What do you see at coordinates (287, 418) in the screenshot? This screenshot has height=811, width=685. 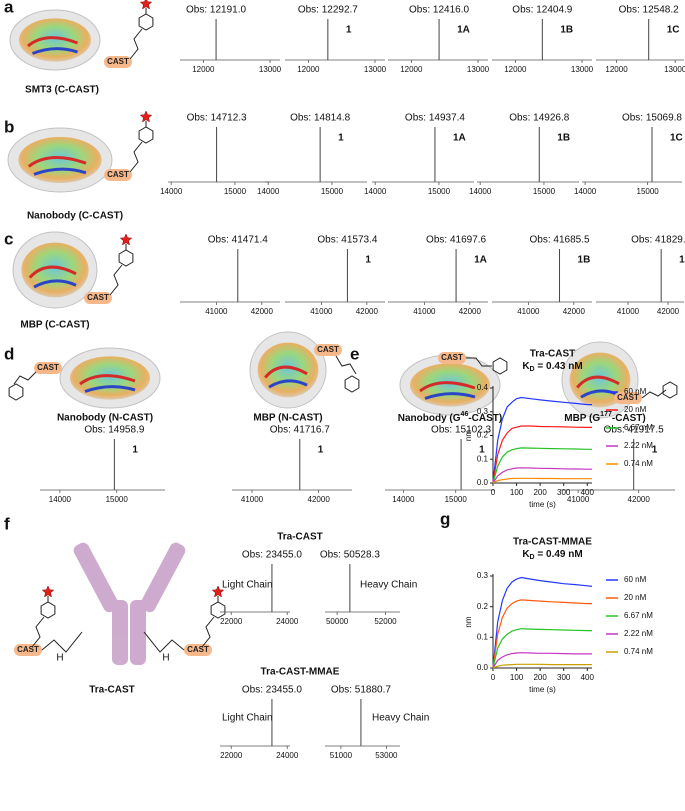 I see `protein-name: MBP (N-CAST)` at bounding box center [287, 418].